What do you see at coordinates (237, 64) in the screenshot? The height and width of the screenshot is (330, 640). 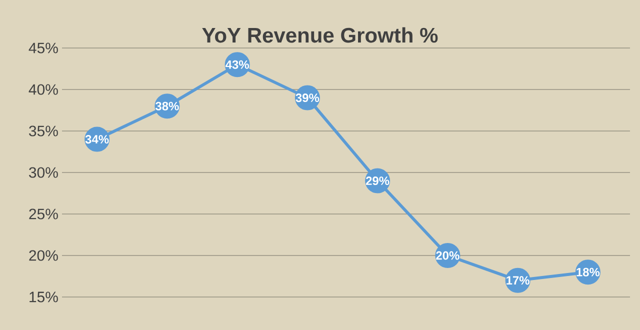 I see `data-label: 43%` at bounding box center [237, 64].